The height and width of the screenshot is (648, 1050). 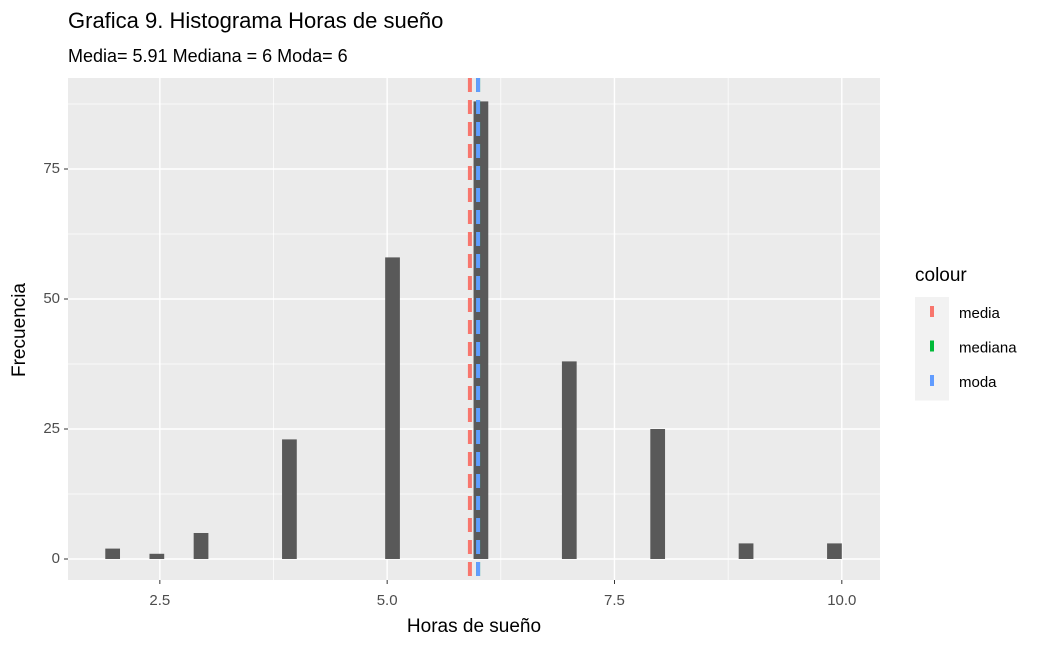 What do you see at coordinates (255, 20) in the screenshot?
I see `chart-title: Grafica 9. Histograma Horas de sueño` at bounding box center [255, 20].